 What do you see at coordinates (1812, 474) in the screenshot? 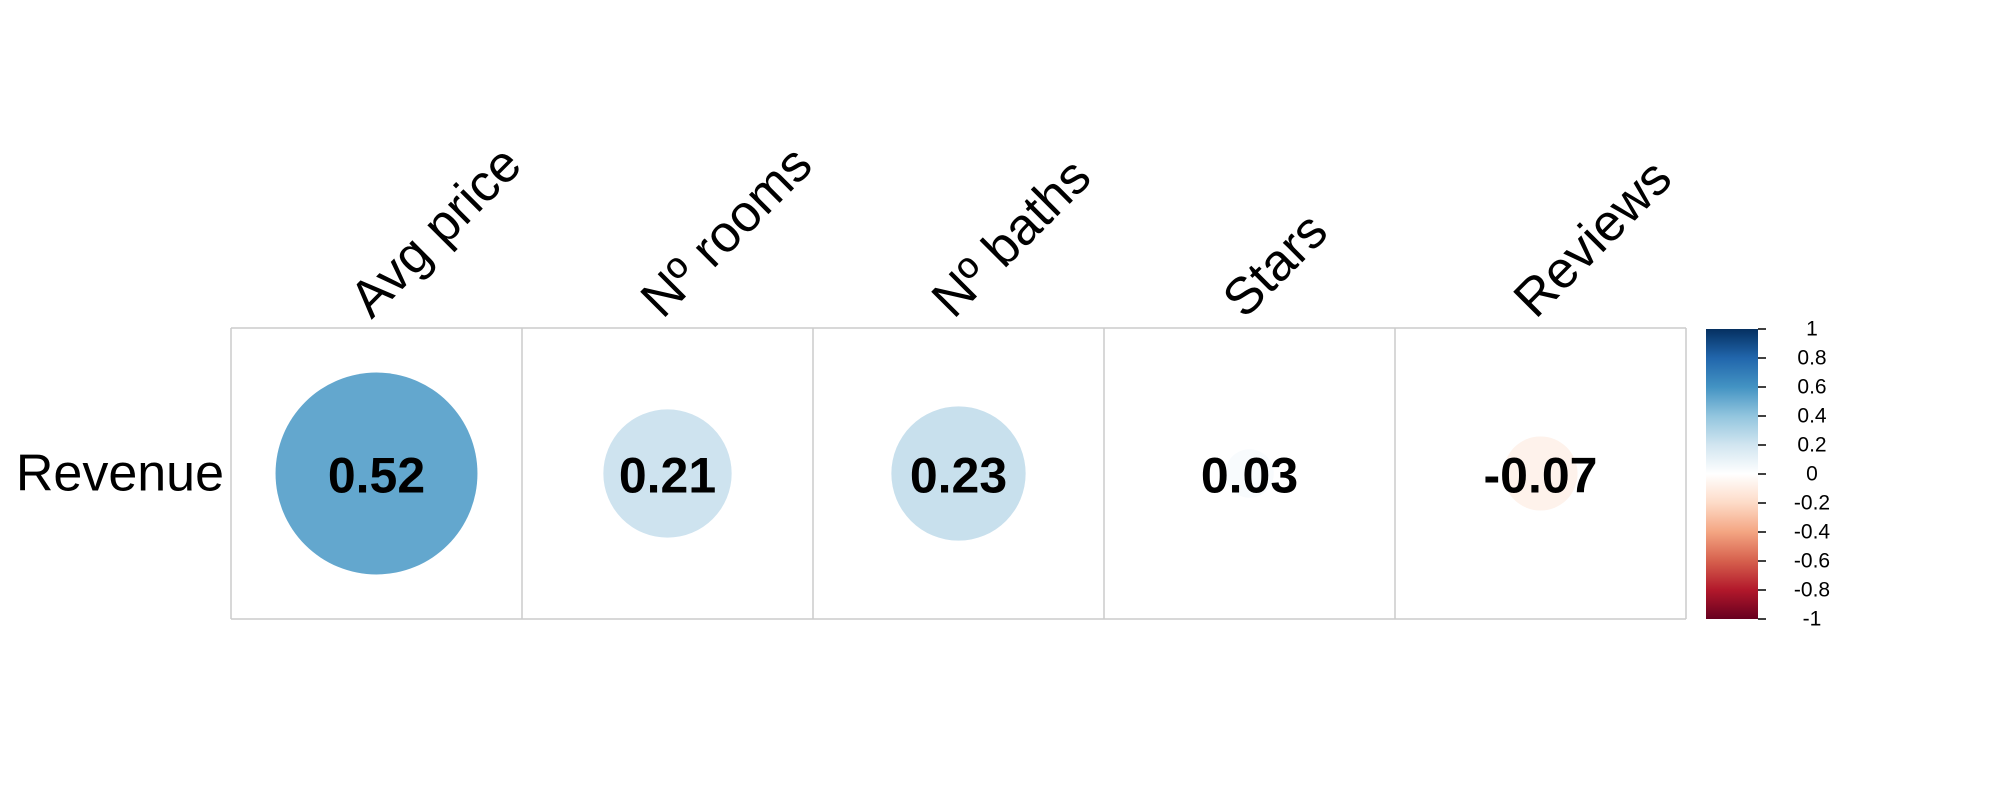
I see `colorbar-tick-label: 0` at bounding box center [1812, 474].